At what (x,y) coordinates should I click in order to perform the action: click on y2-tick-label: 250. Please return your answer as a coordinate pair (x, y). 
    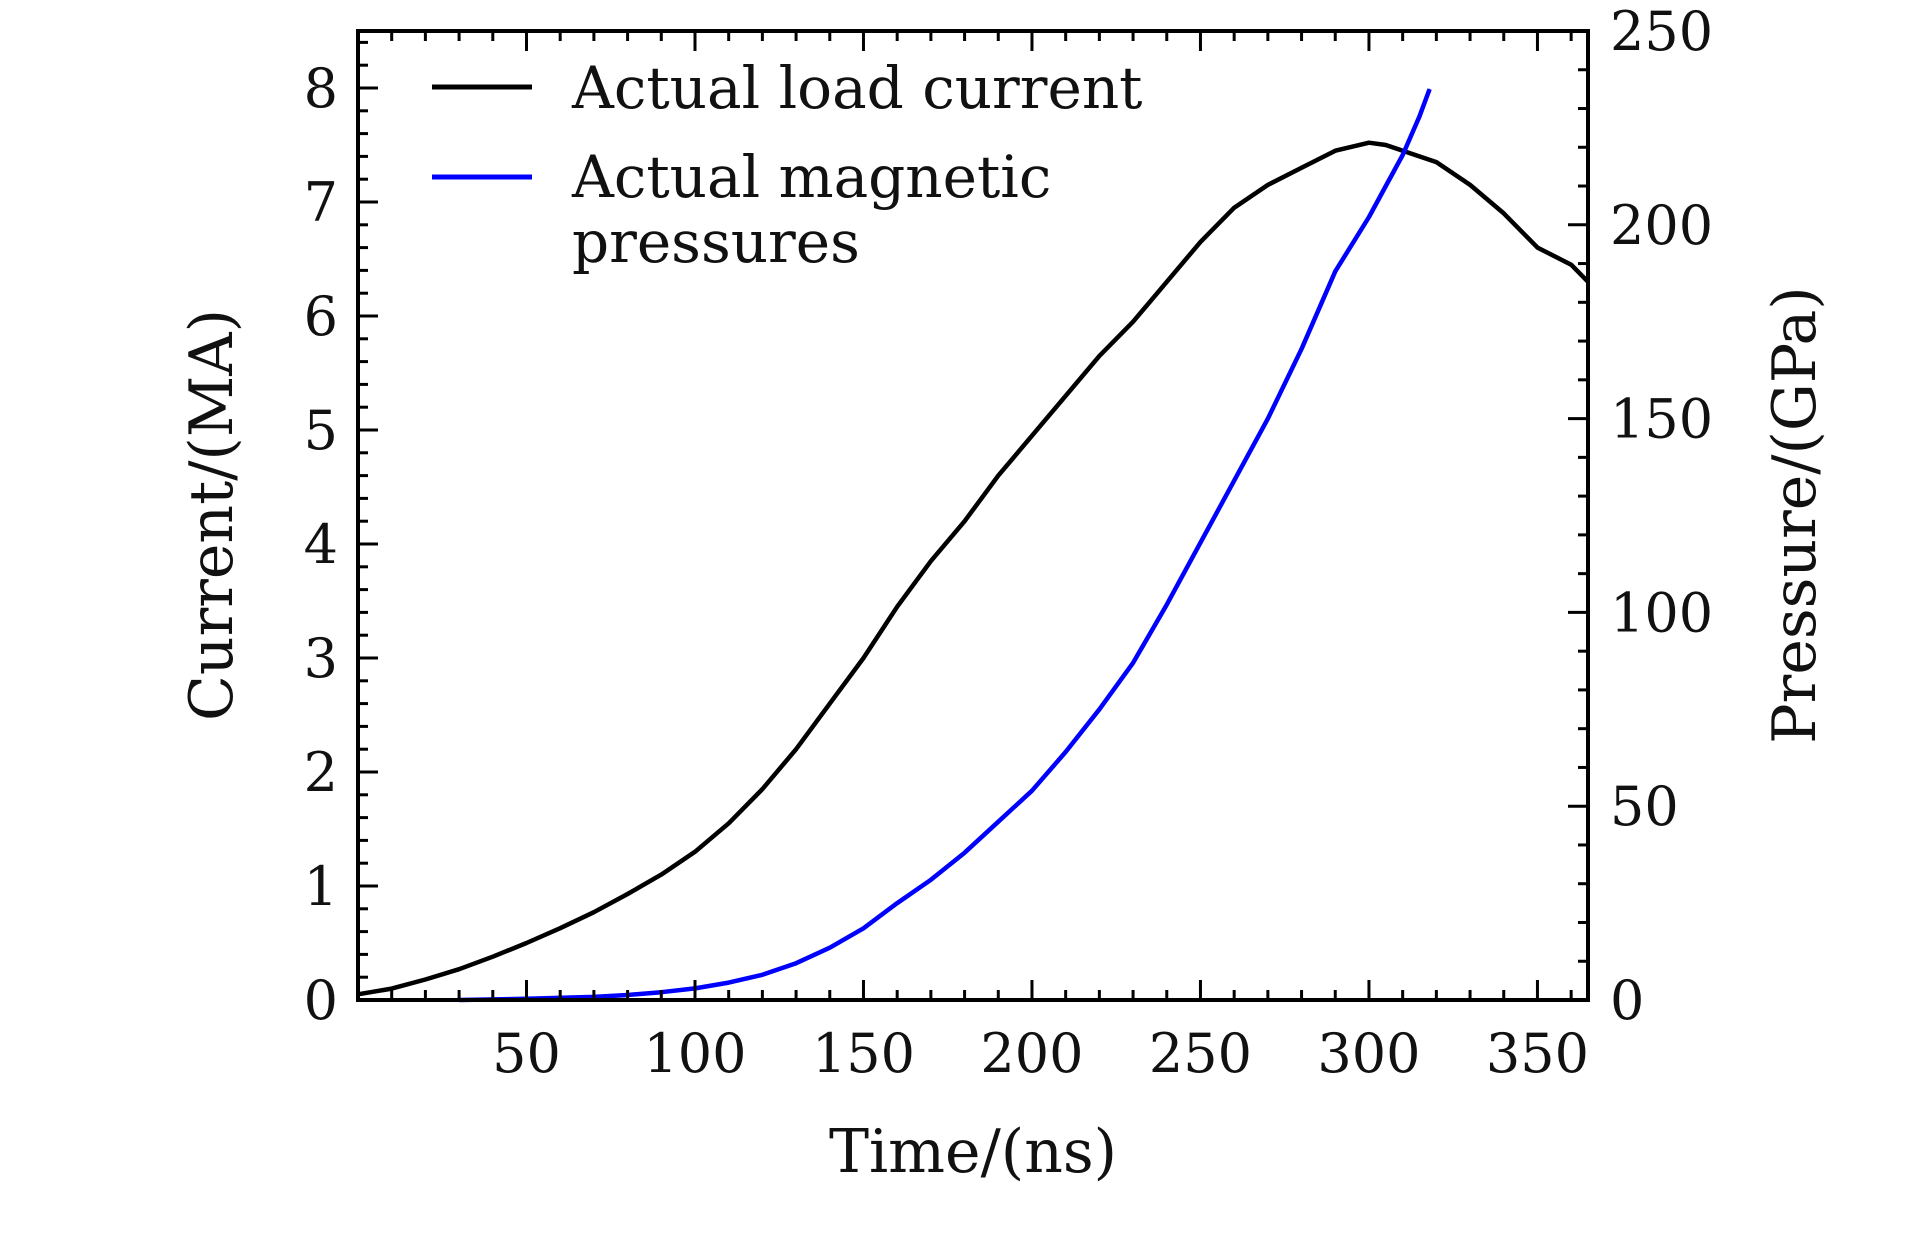
    Looking at the image, I should click on (1661, 31).